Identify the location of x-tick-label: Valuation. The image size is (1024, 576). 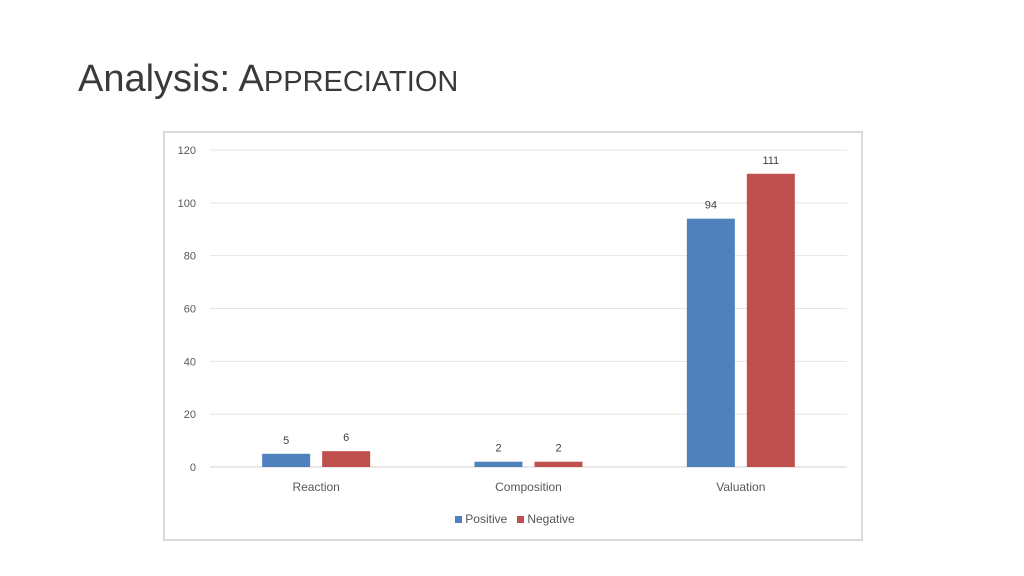
(740, 487).